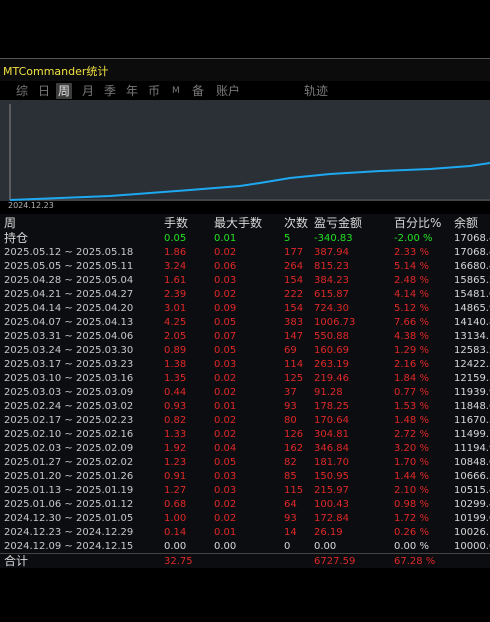 Image resolution: width=490 pixels, height=622 pixels. I want to click on table-cell: 5.12 %, so click(411, 308).